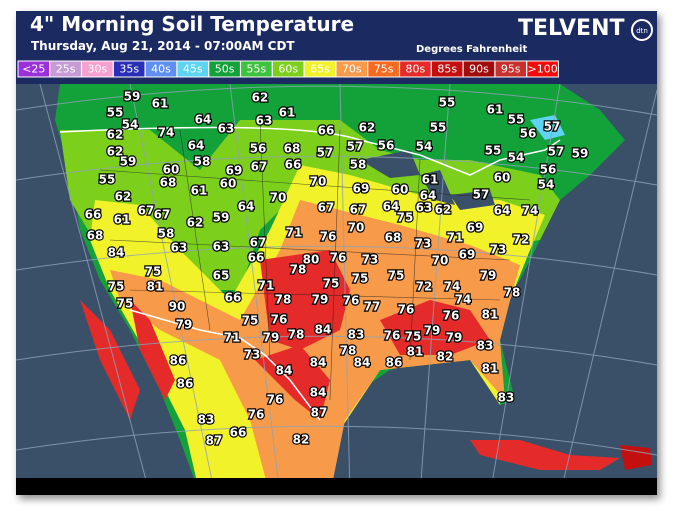 The width and height of the screenshot is (692, 532). I want to click on legend-label: <25, so click(33, 69).